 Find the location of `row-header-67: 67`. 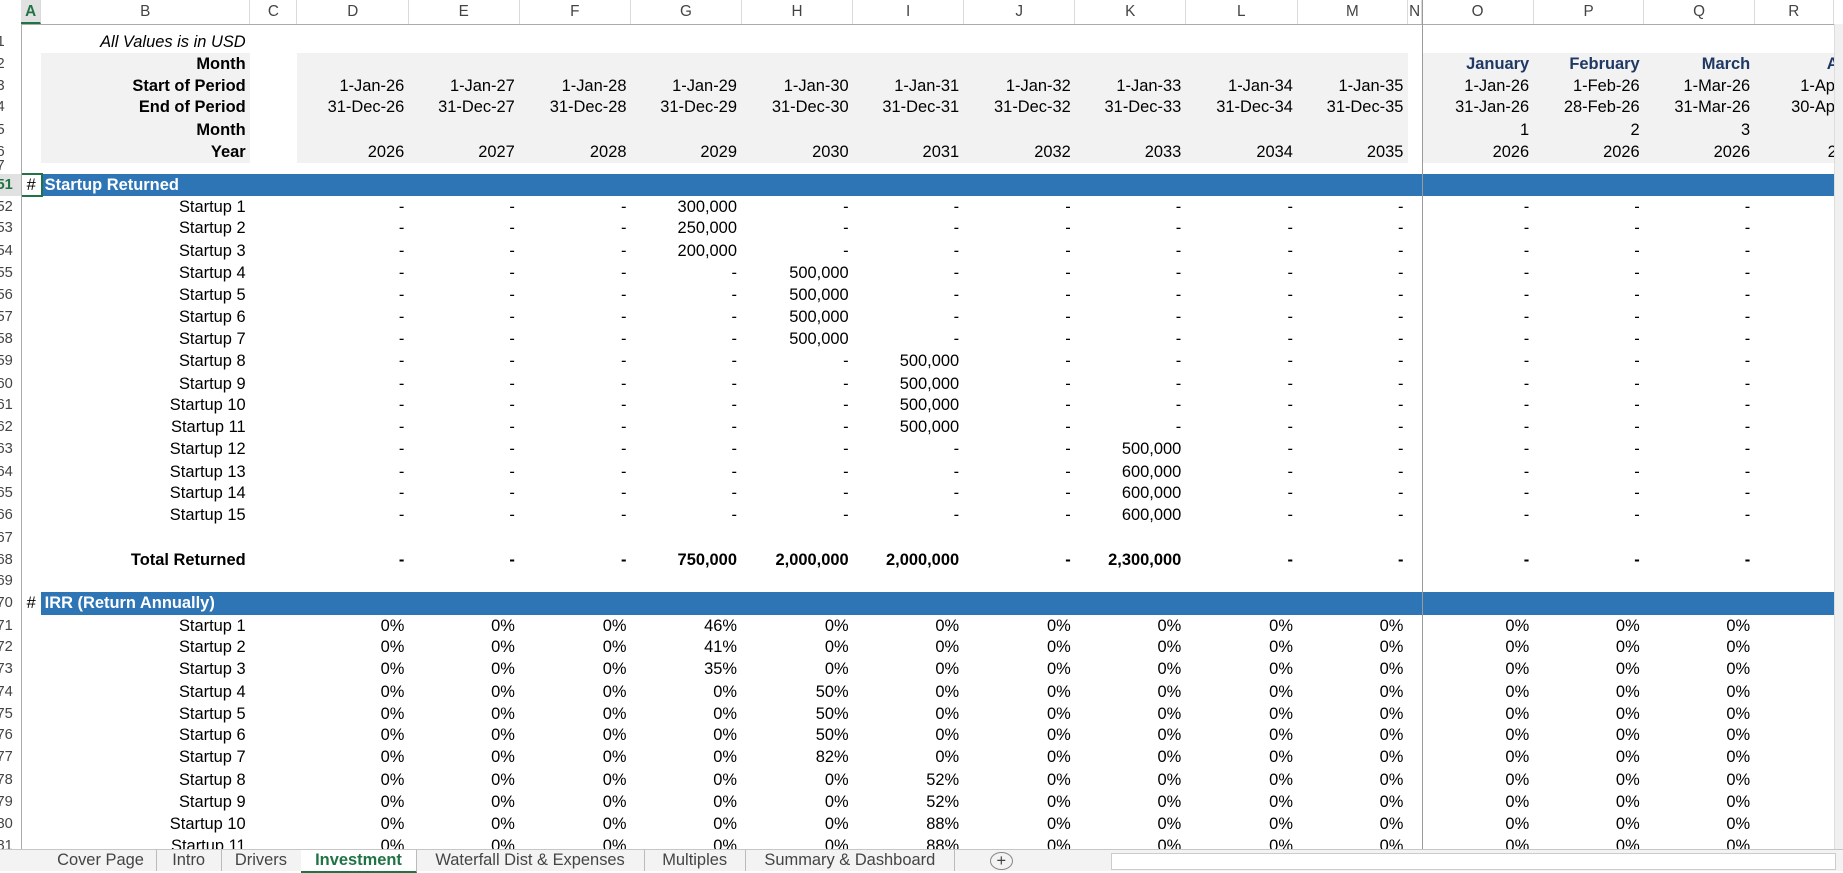

row-header-67: 67 is located at coordinates (6, 537).